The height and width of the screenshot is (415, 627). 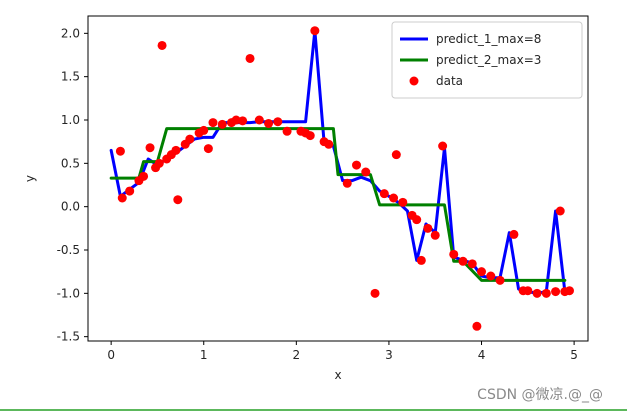 I want to click on bottom-divider, so click(x=313, y=410).